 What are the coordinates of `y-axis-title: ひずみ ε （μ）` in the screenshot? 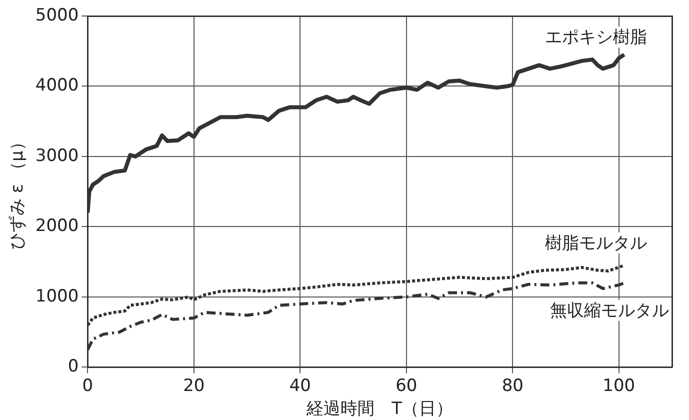 It's located at (18, 192).